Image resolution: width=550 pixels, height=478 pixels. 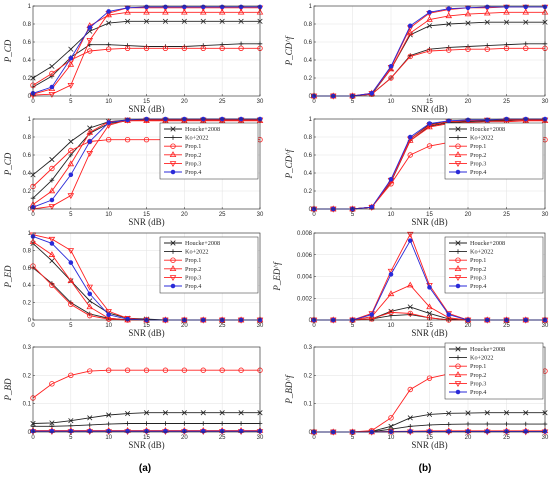 What do you see at coordinates (308, 79) in the screenshot?
I see `ytick-label-4-1: 0.2` at bounding box center [308, 79].